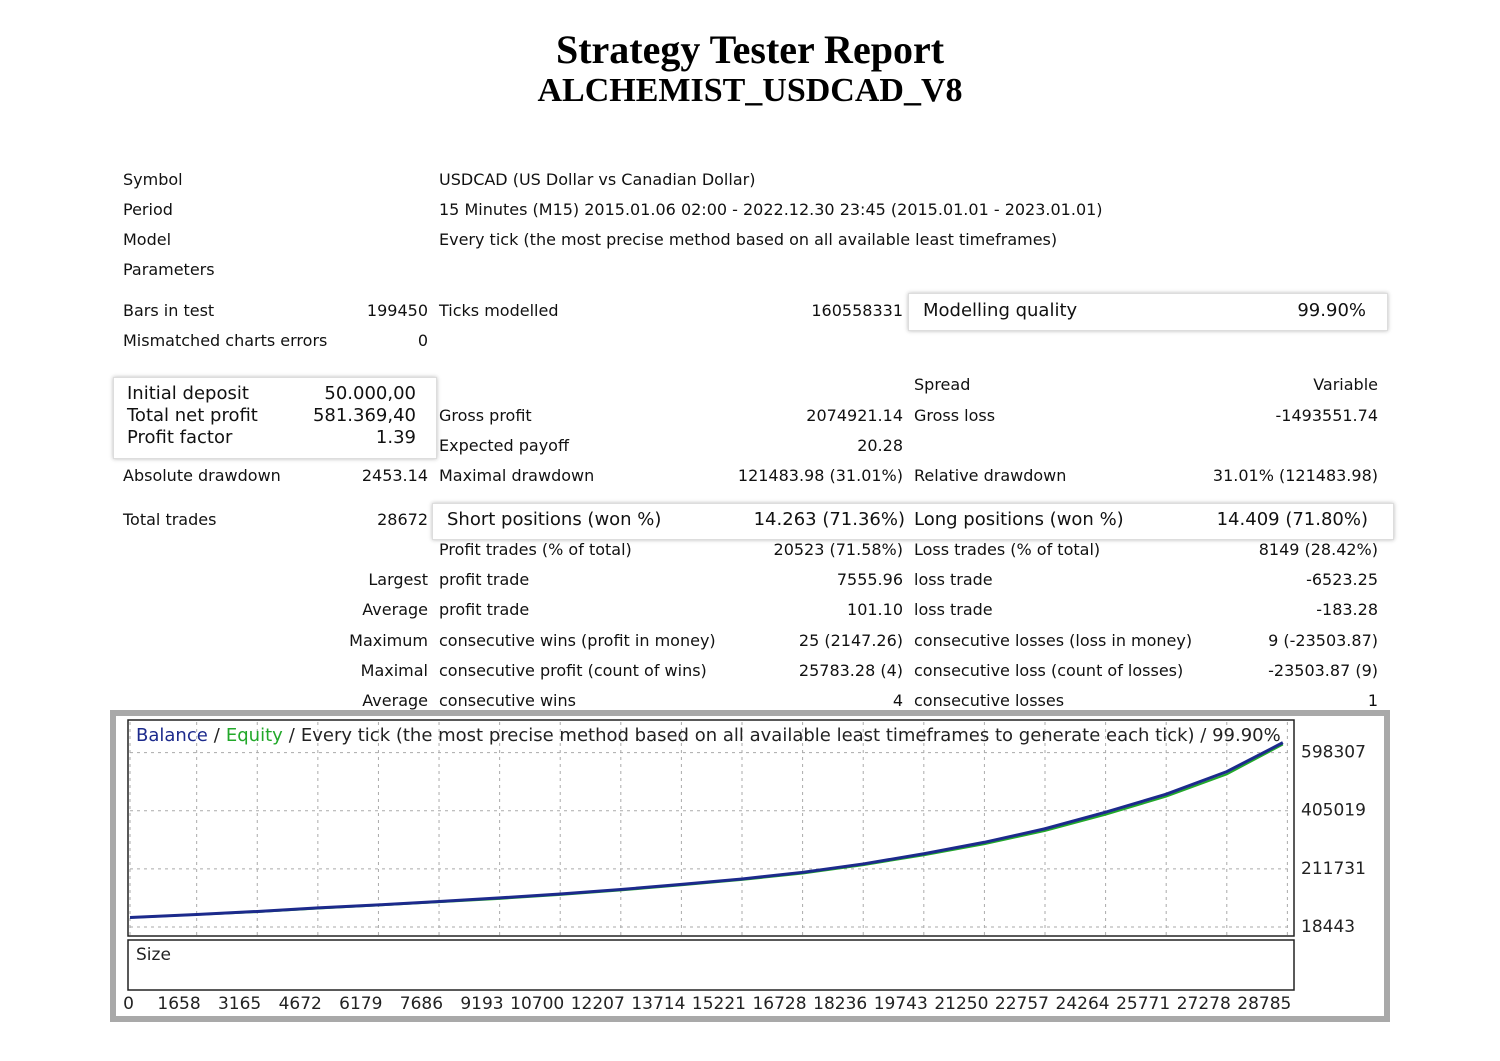 This screenshot has height=1061, width=1500. What do you see at coordinates (1292, 519) in the screenshot?
I see `stat-value: 14.409 (71.80%)` at bounding box center [1292, 519].